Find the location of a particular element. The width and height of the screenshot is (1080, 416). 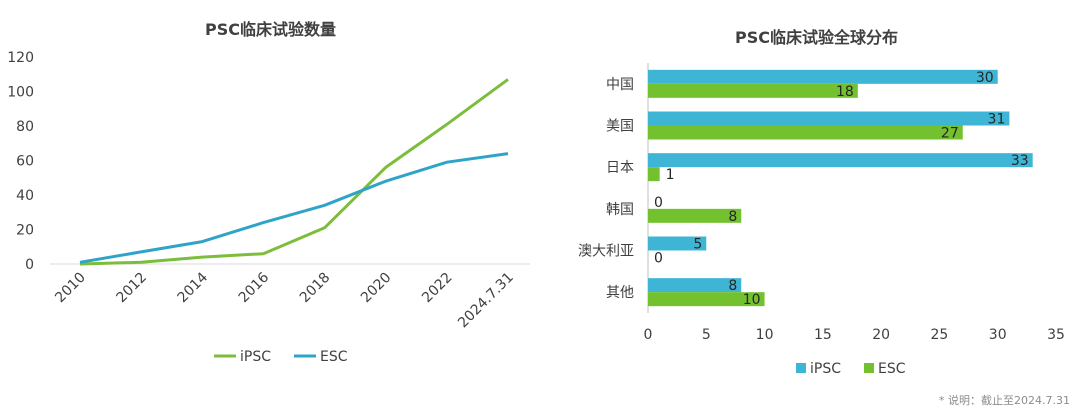

data-label: 10 is located at coordinates (752, 300).